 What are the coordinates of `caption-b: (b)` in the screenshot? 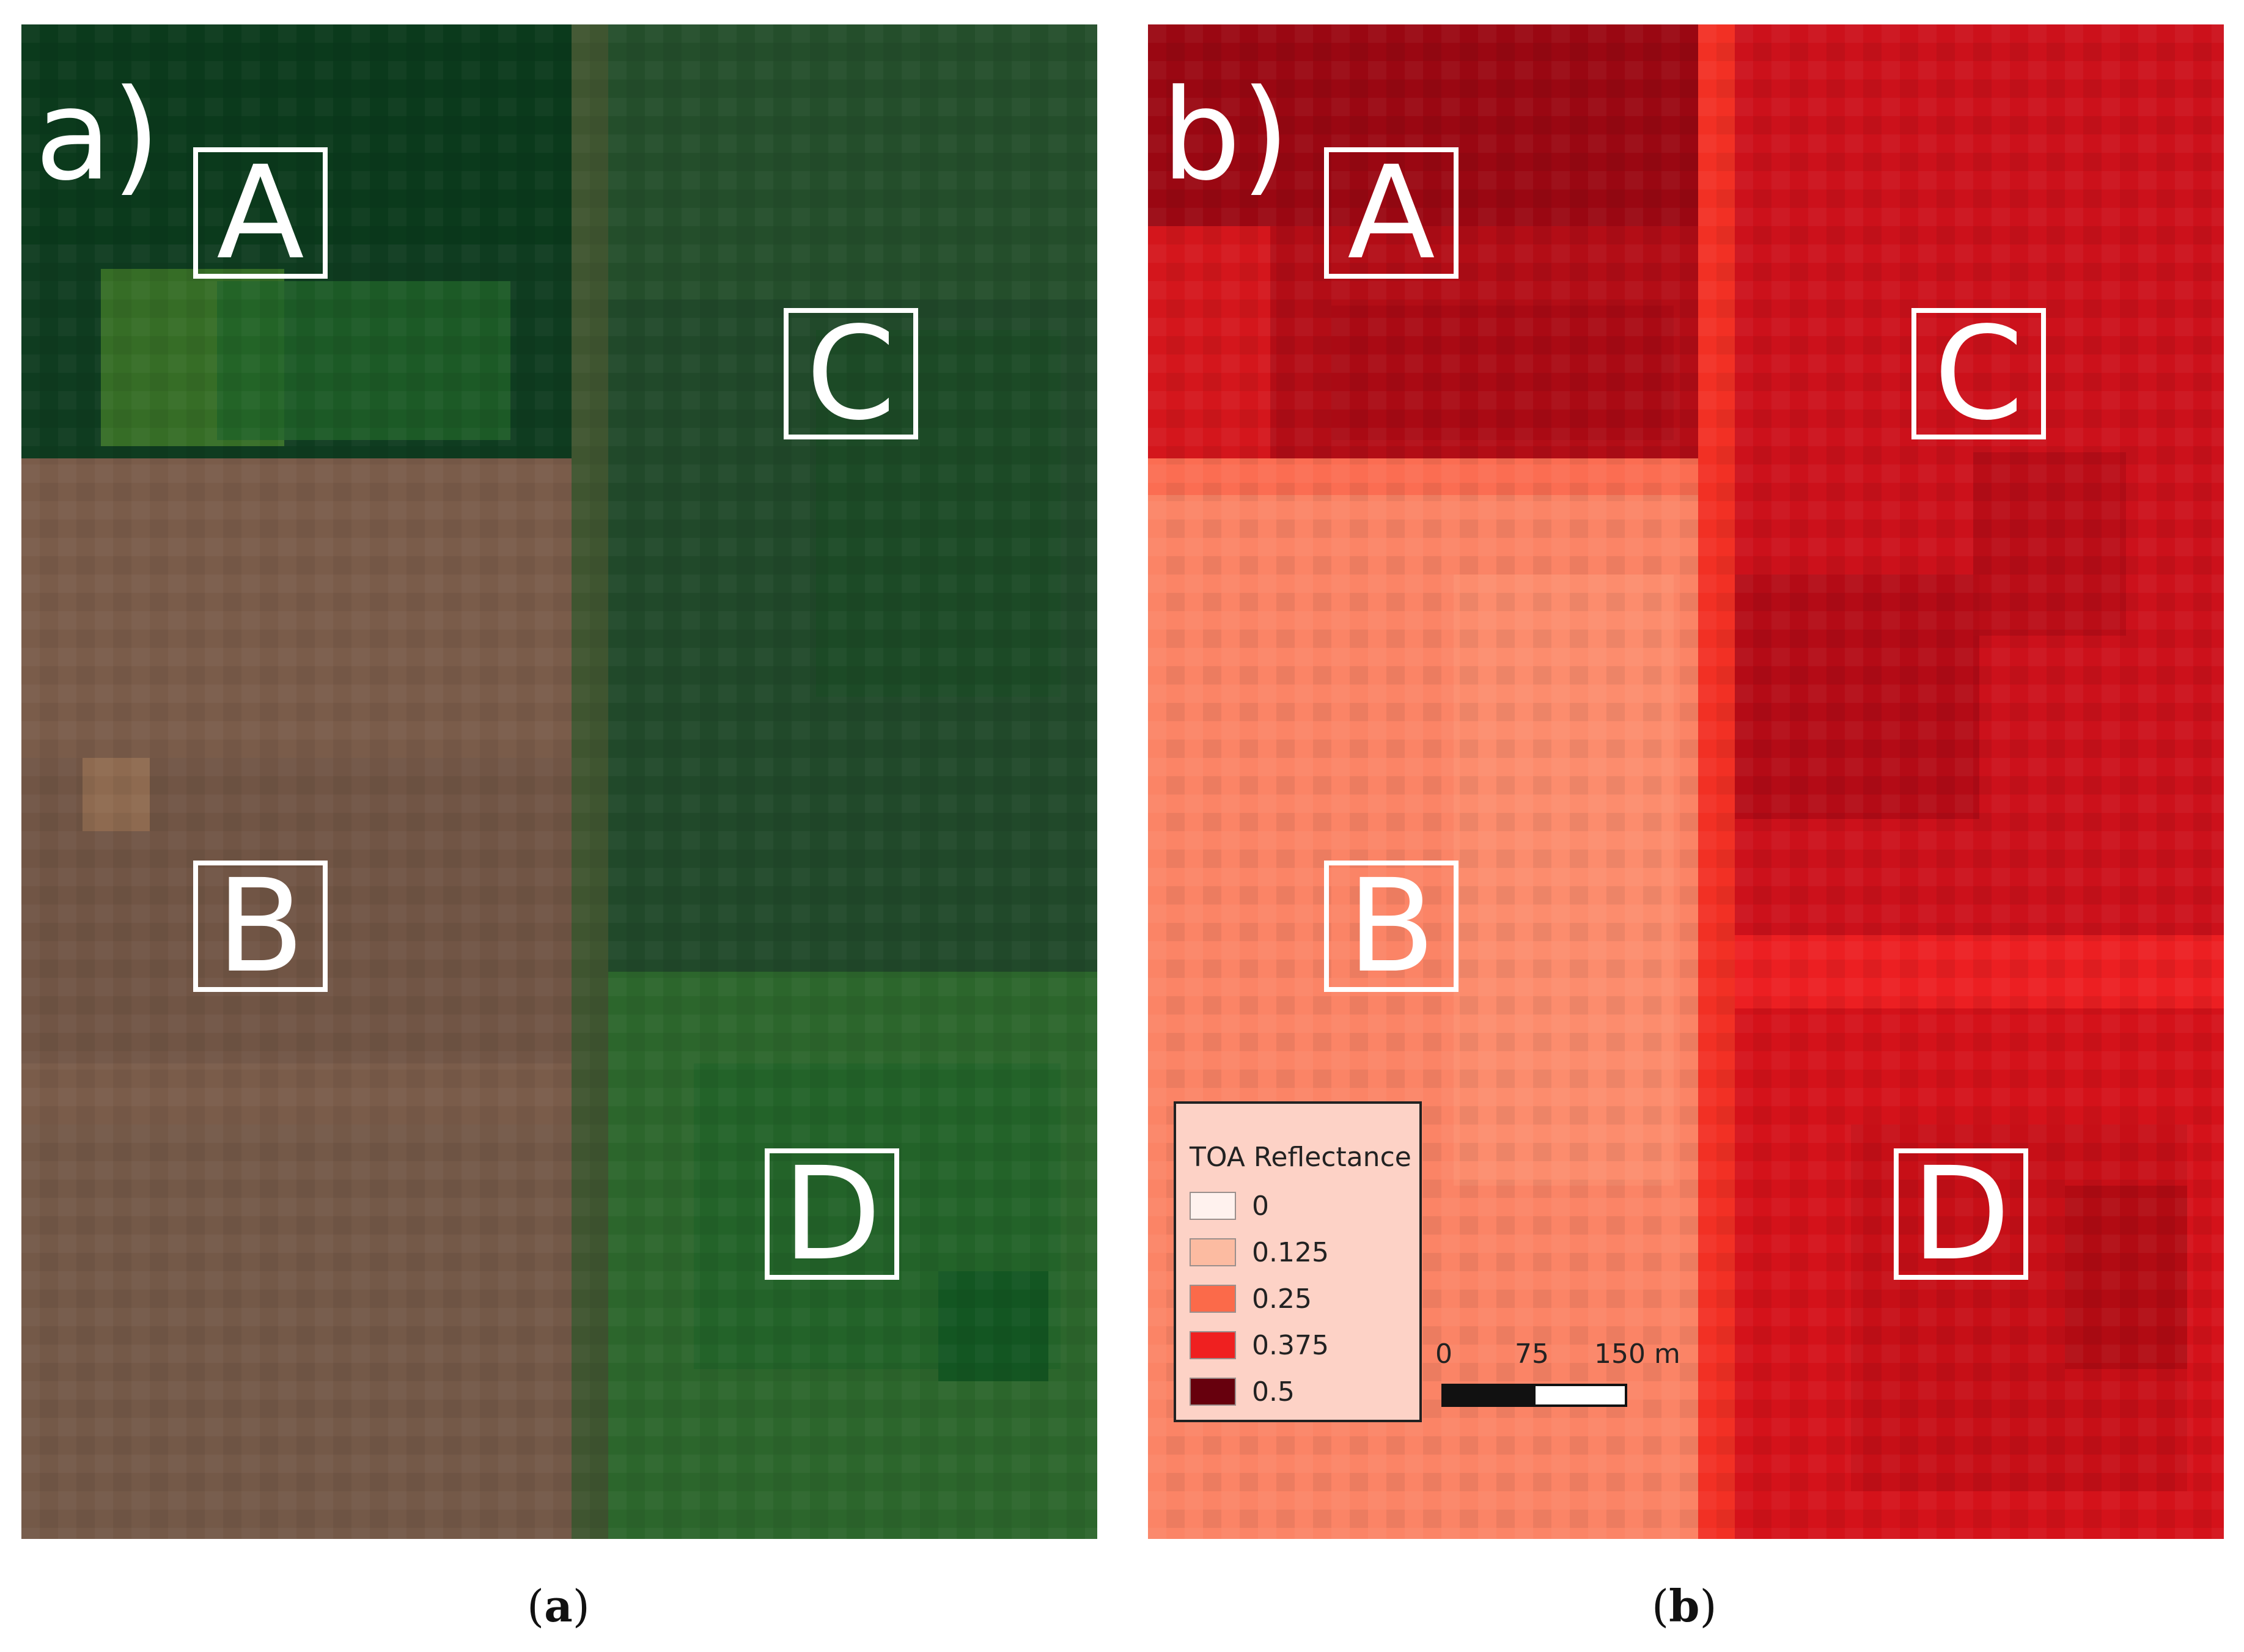 It's located at (1684, 1606).